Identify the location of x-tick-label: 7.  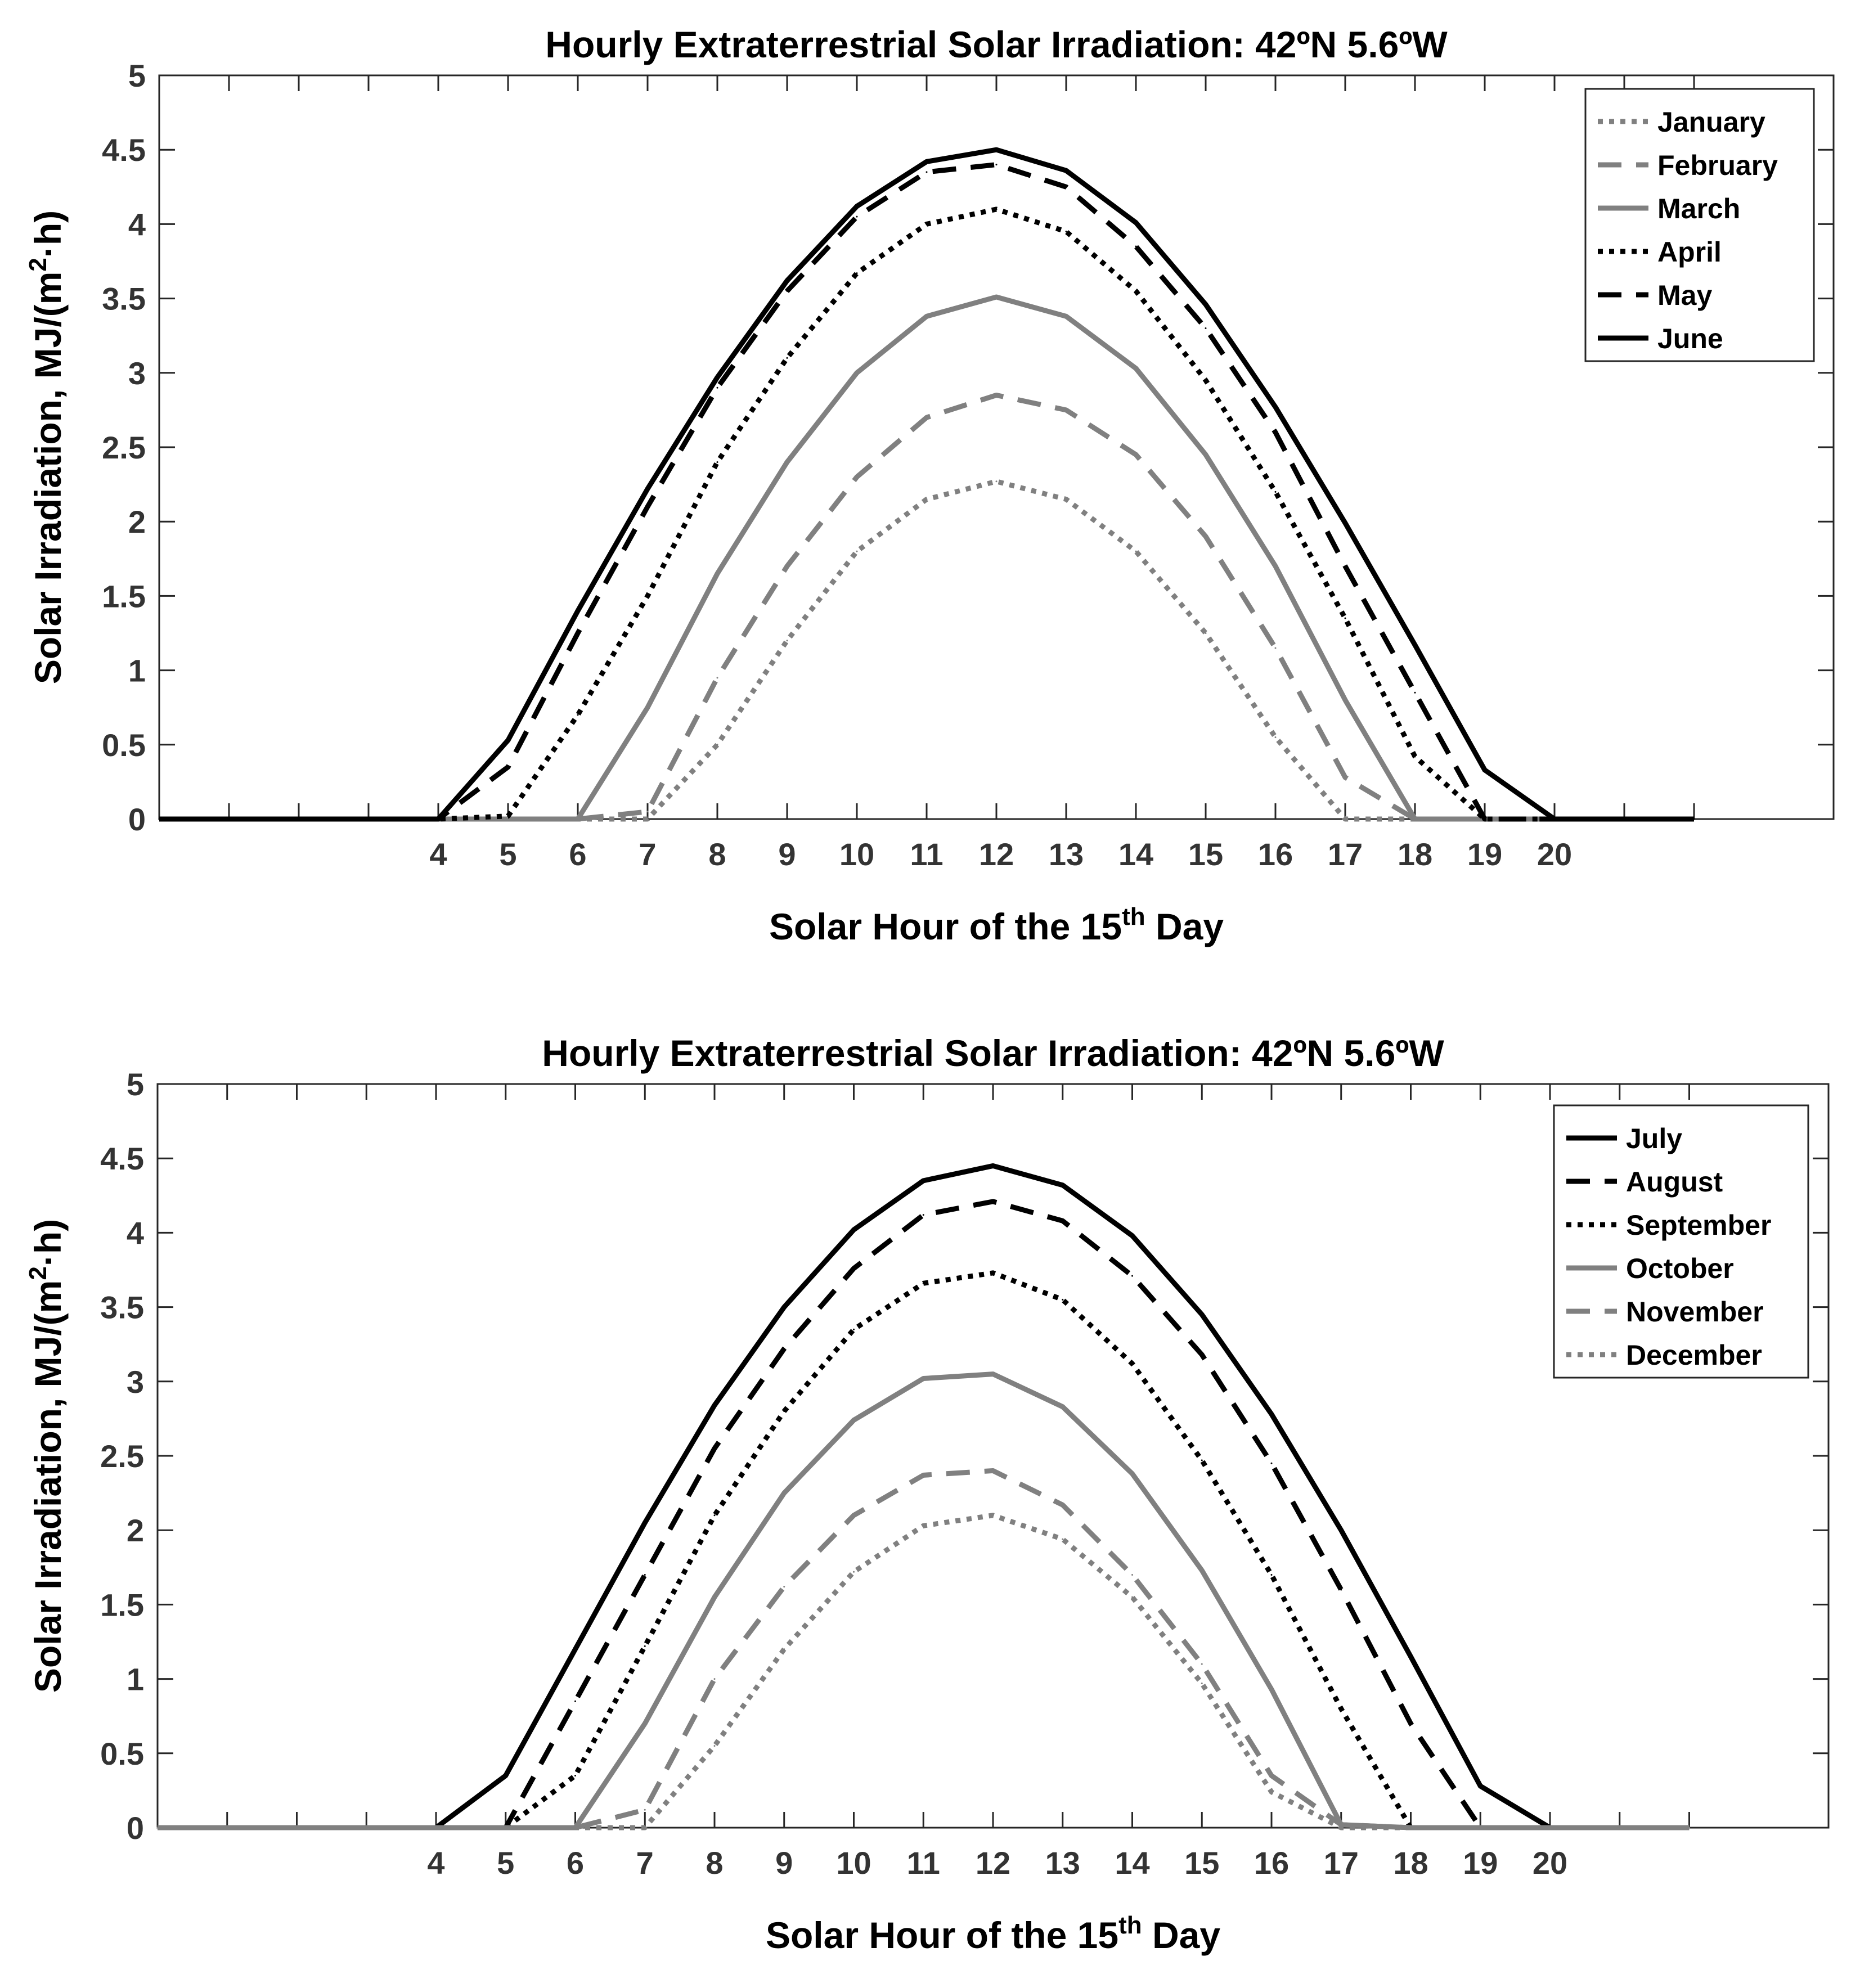
(647, 854).